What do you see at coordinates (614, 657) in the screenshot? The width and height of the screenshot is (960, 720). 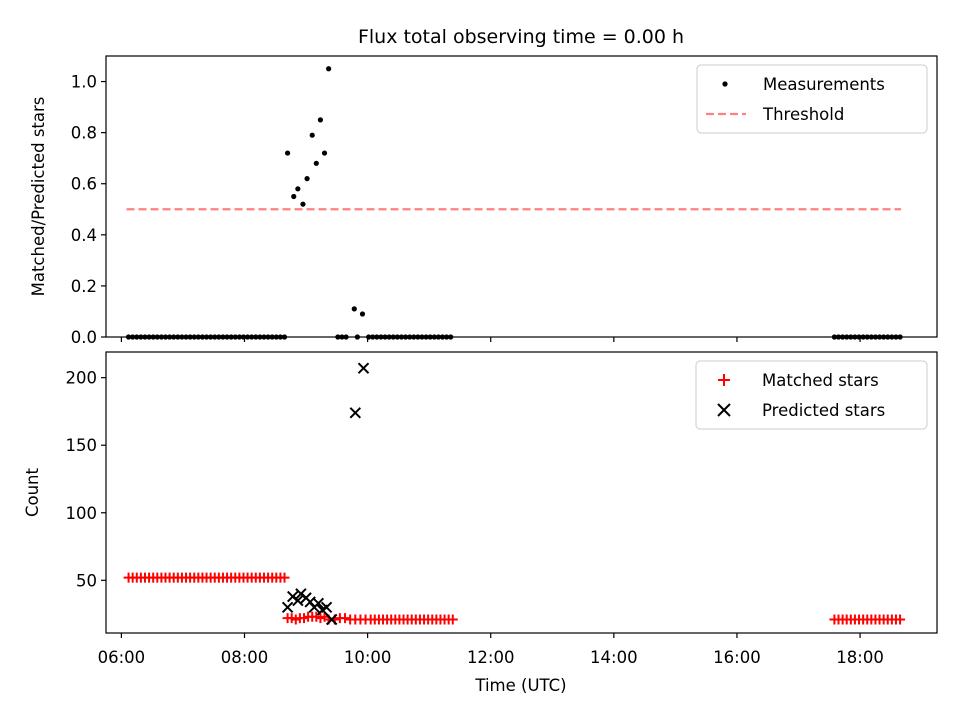 I see `bottom-x-tick-label: 14:00` at bounding box center [614, 657].